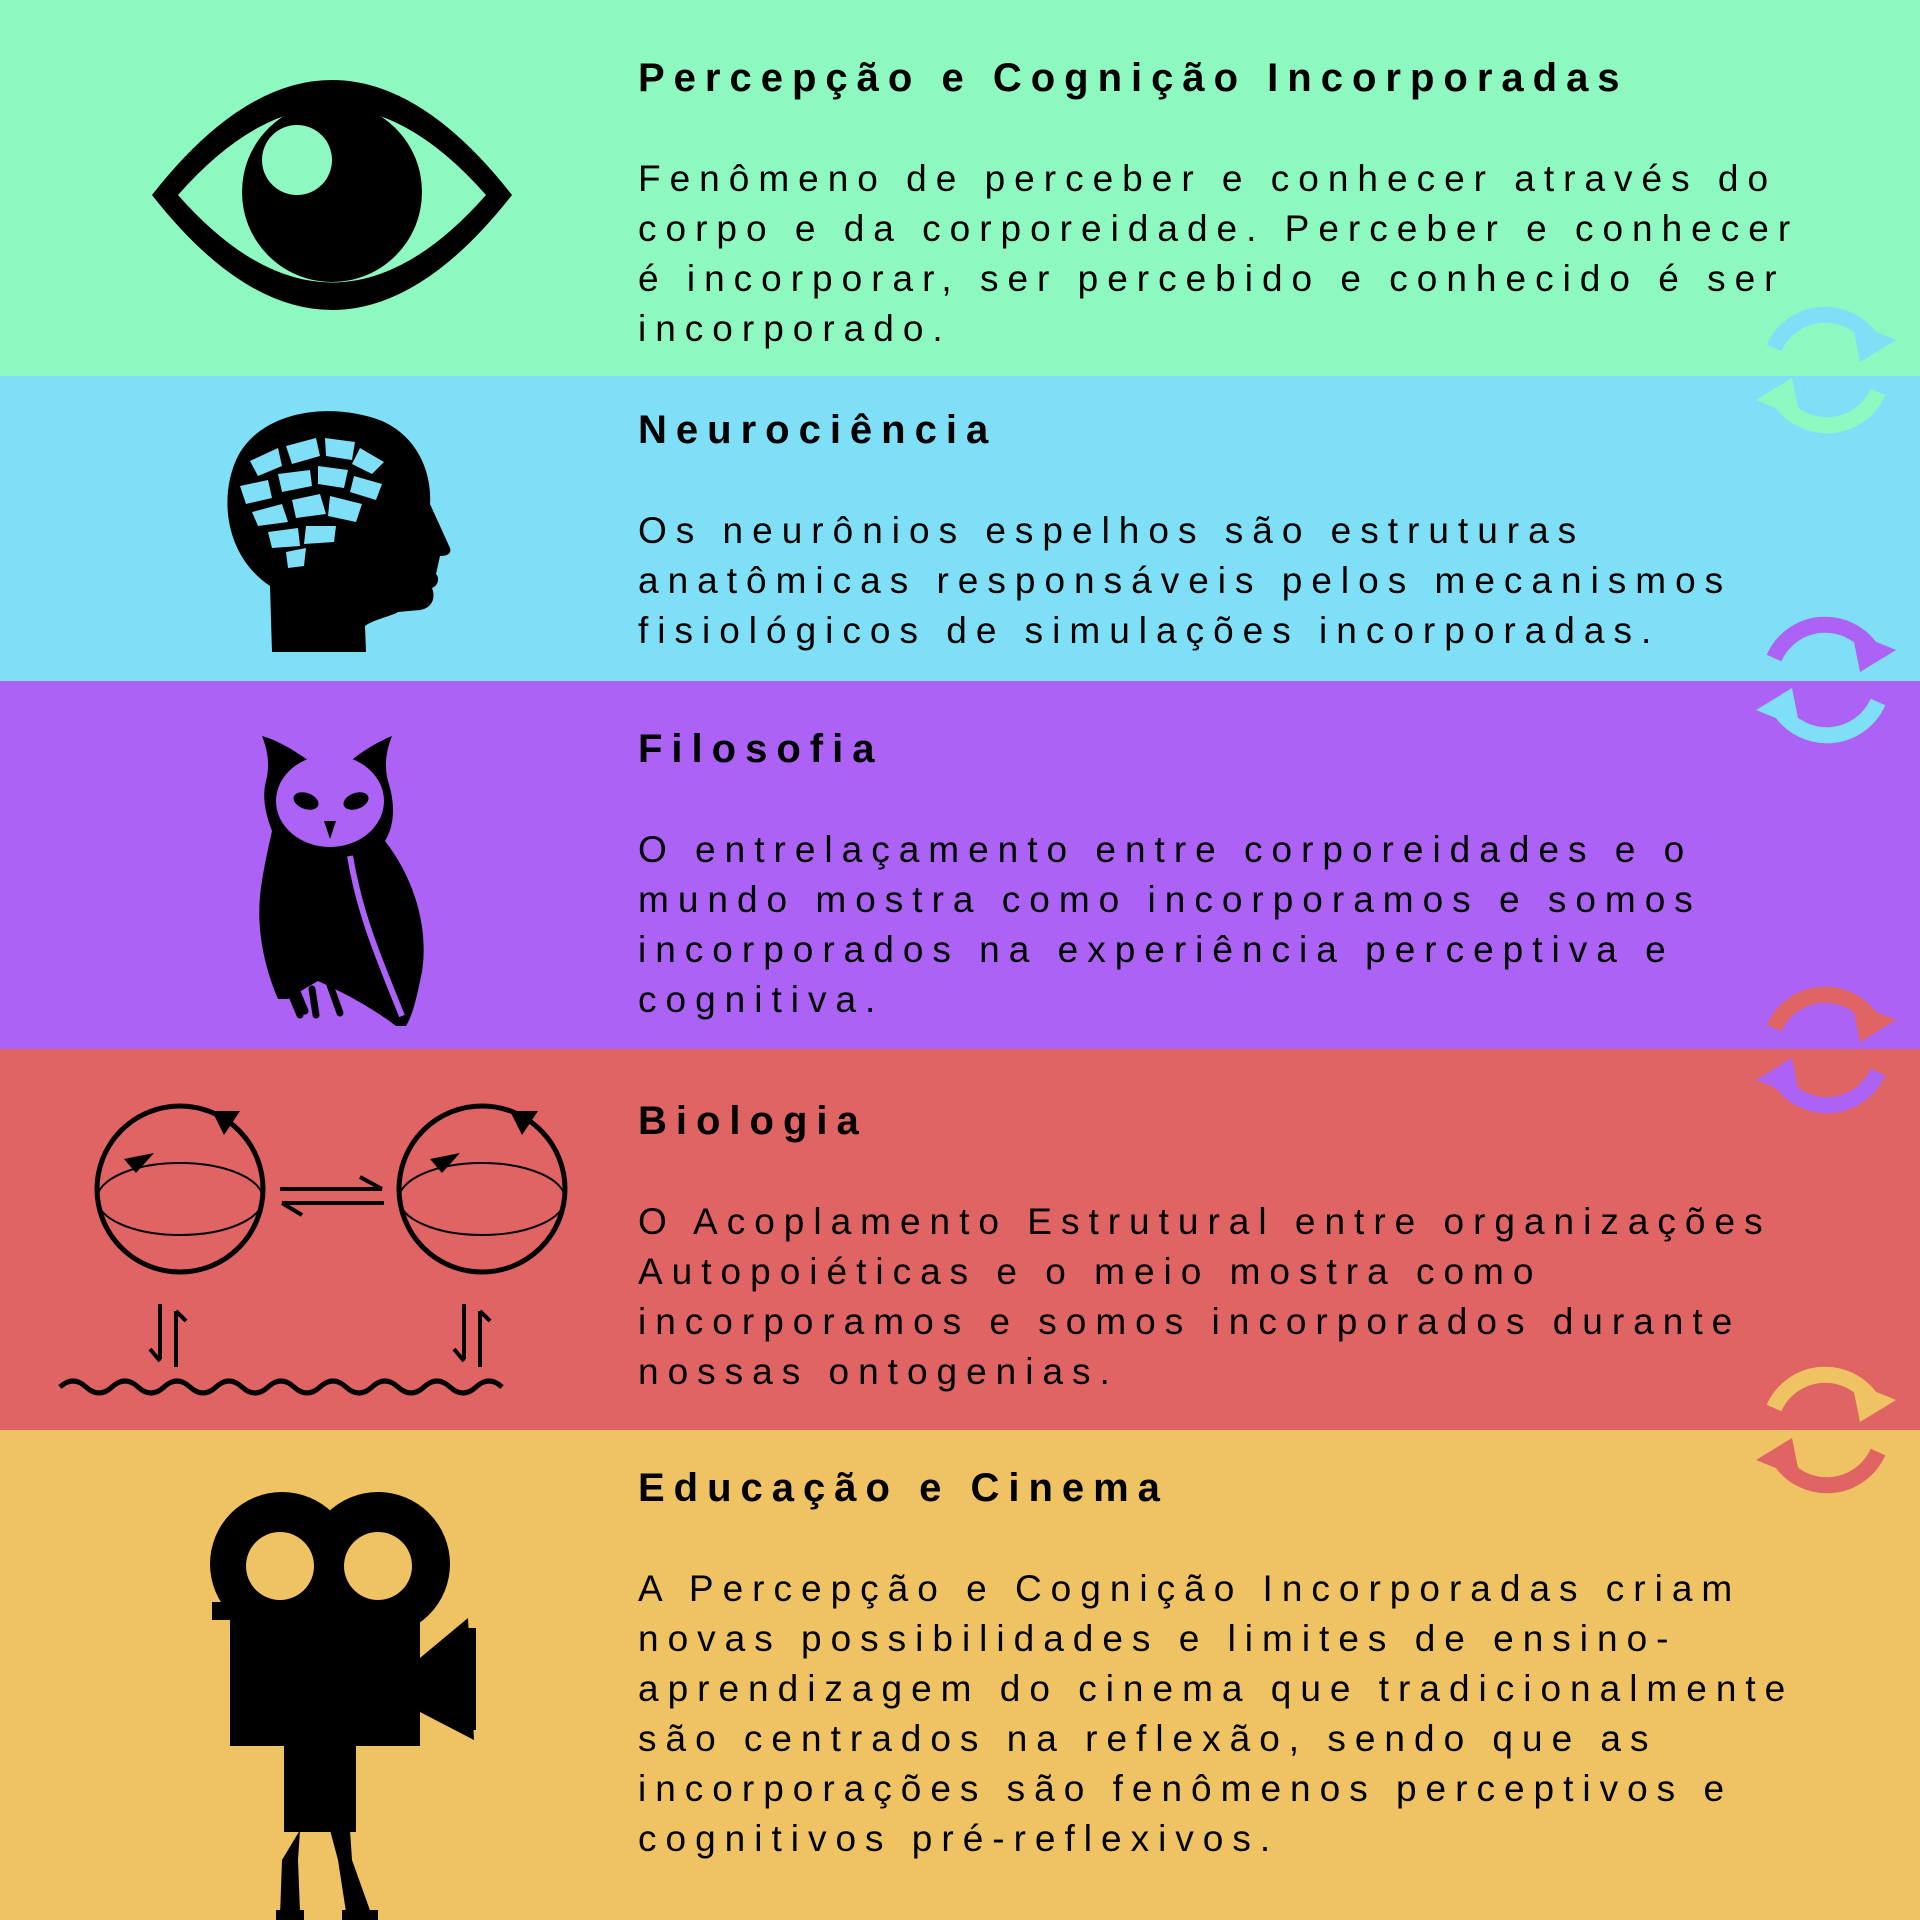  What do you see at coordinates (320, 1239) in the screenshot?
I see `structural-coupling-icon` at bounding box center [320, 1239].